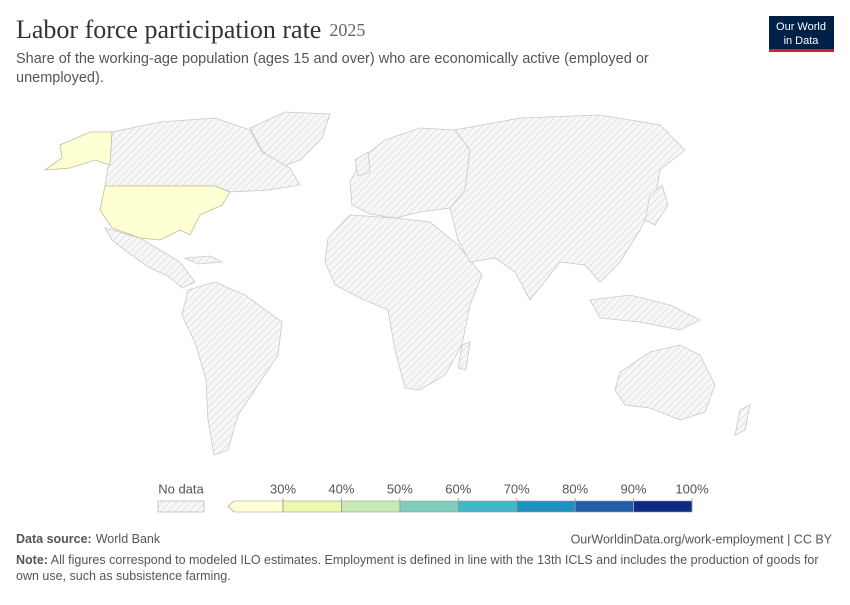  Describe the element at coordinates (656, 205) in the screenshot. I see `japan` at that location.